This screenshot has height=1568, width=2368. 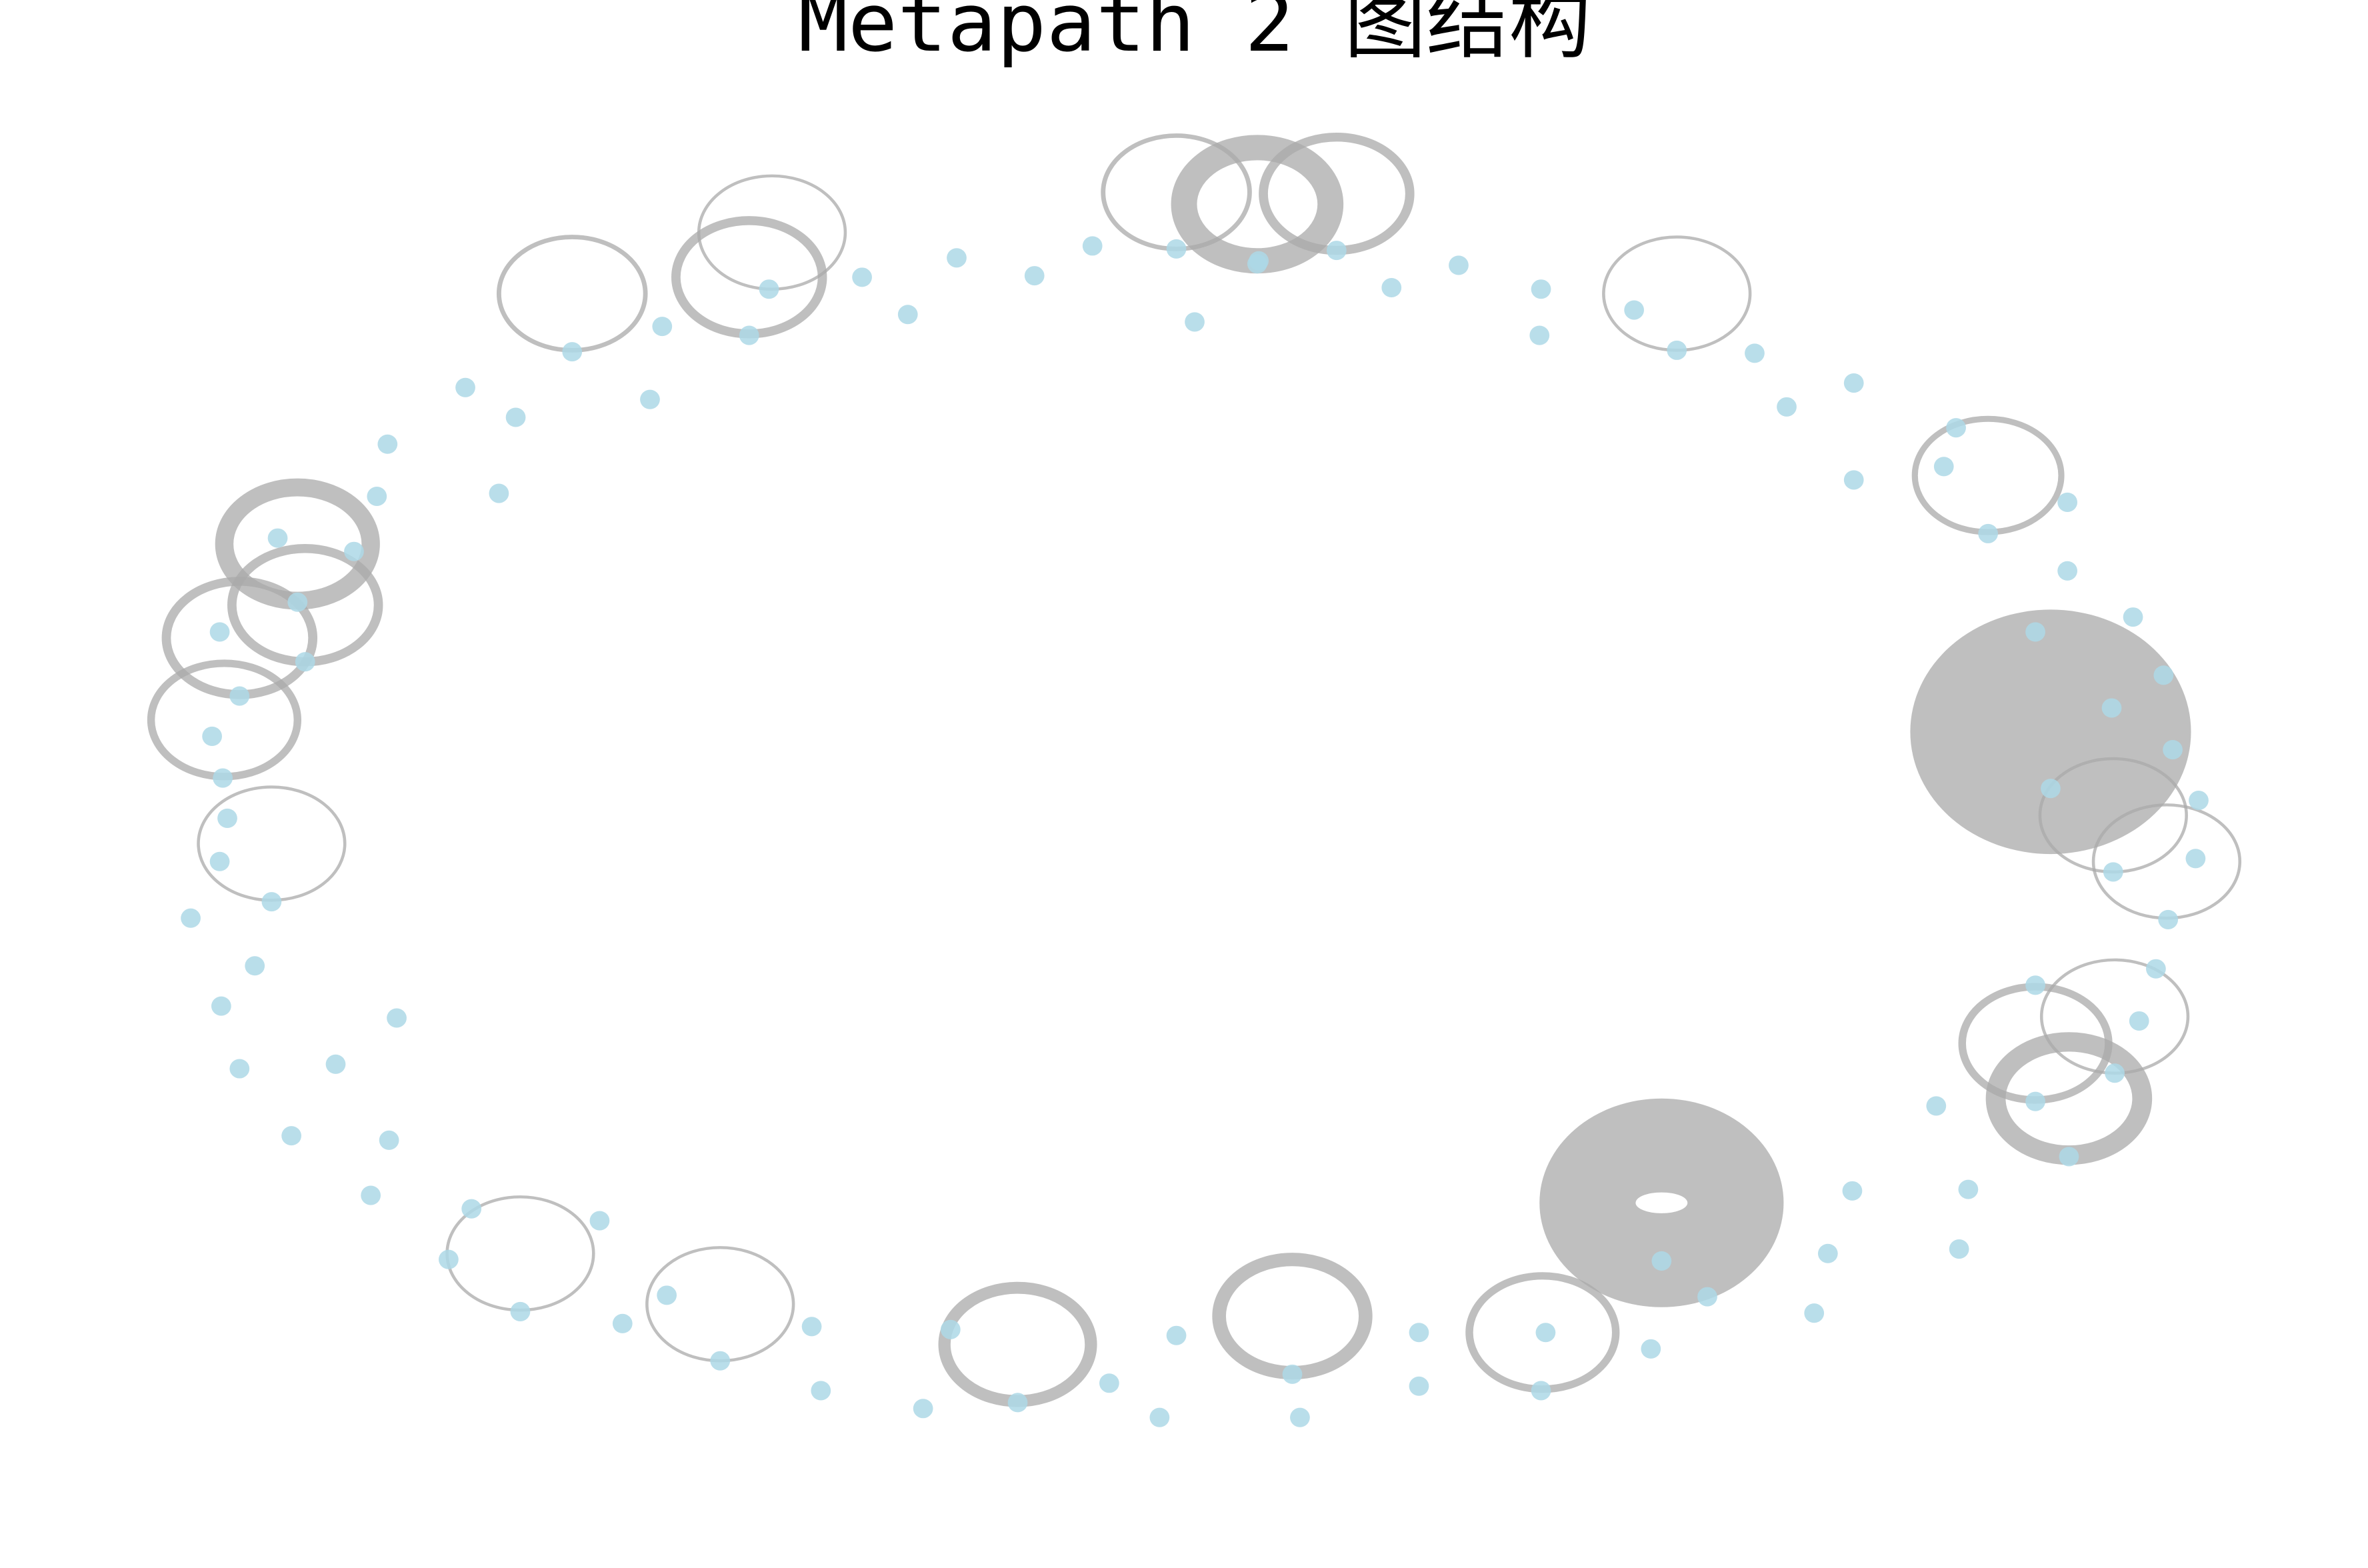 I want to click on self-loop-gap, so click(x=1661, y=1203).